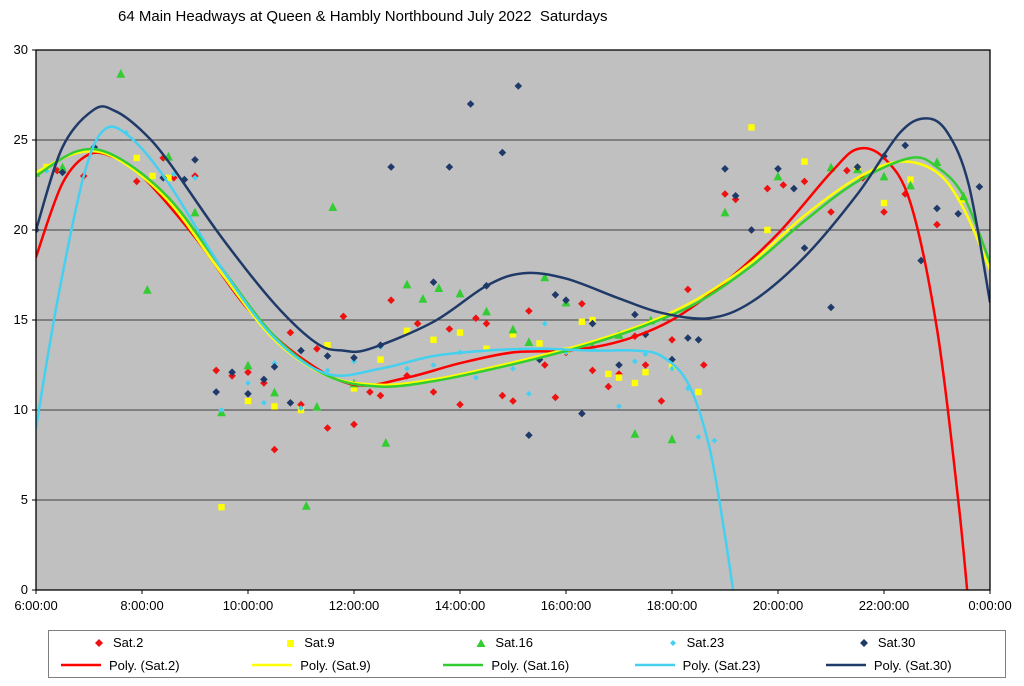  I want to click on legend-label-poly-sat2: Poly. (Sat.2), so click(144, 665).